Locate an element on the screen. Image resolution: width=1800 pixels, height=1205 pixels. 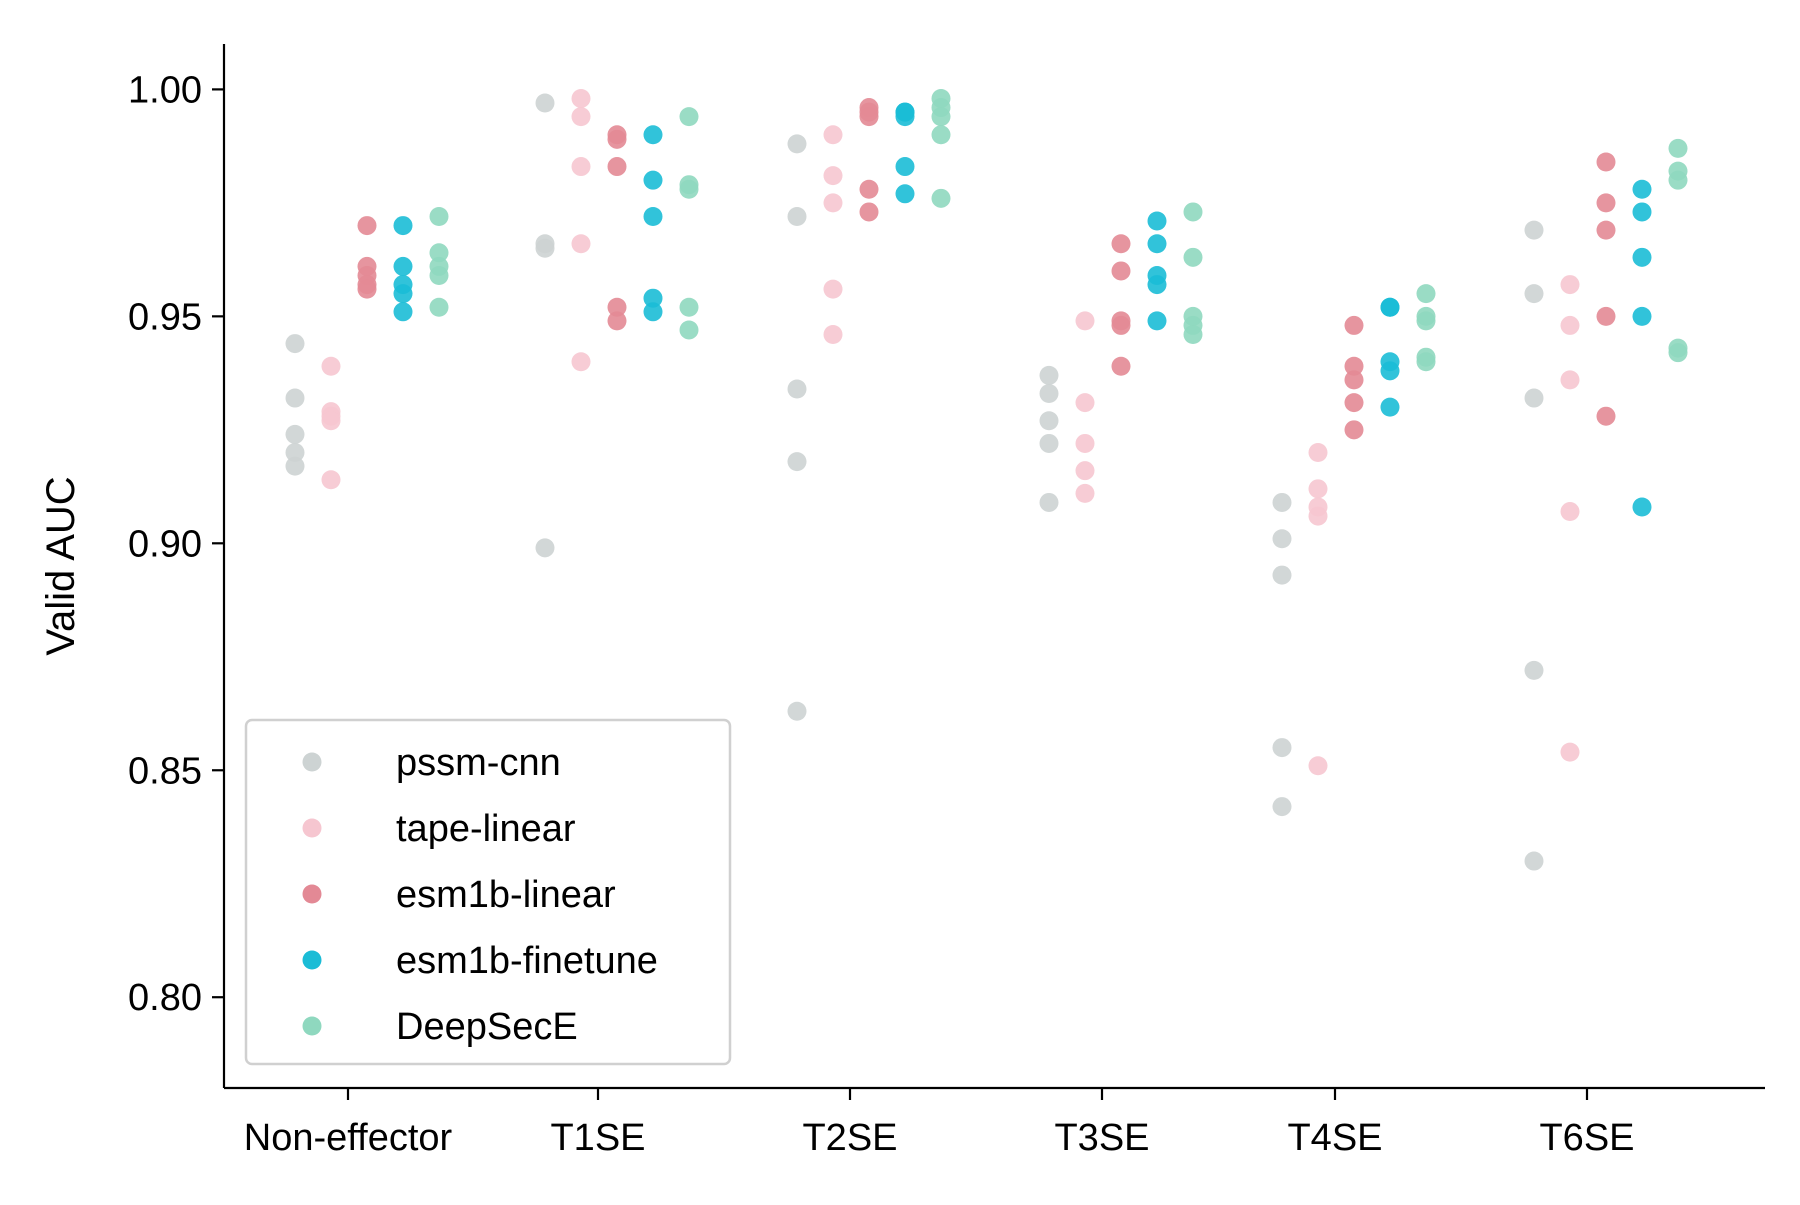
x-tick-label: T3SE is located at coordinates (1101, 1138).